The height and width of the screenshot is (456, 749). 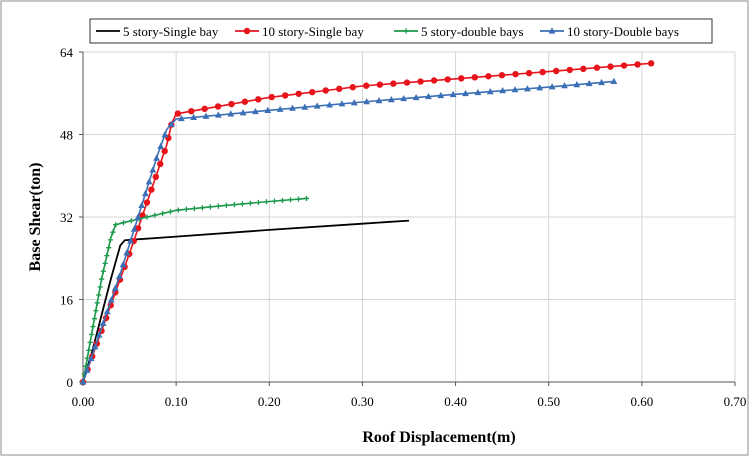 What do you see at coordinates (35, 217) in the screenshot?
I see `y-axis-title: Base Shear(ton)` at bounding box center [35, 217].